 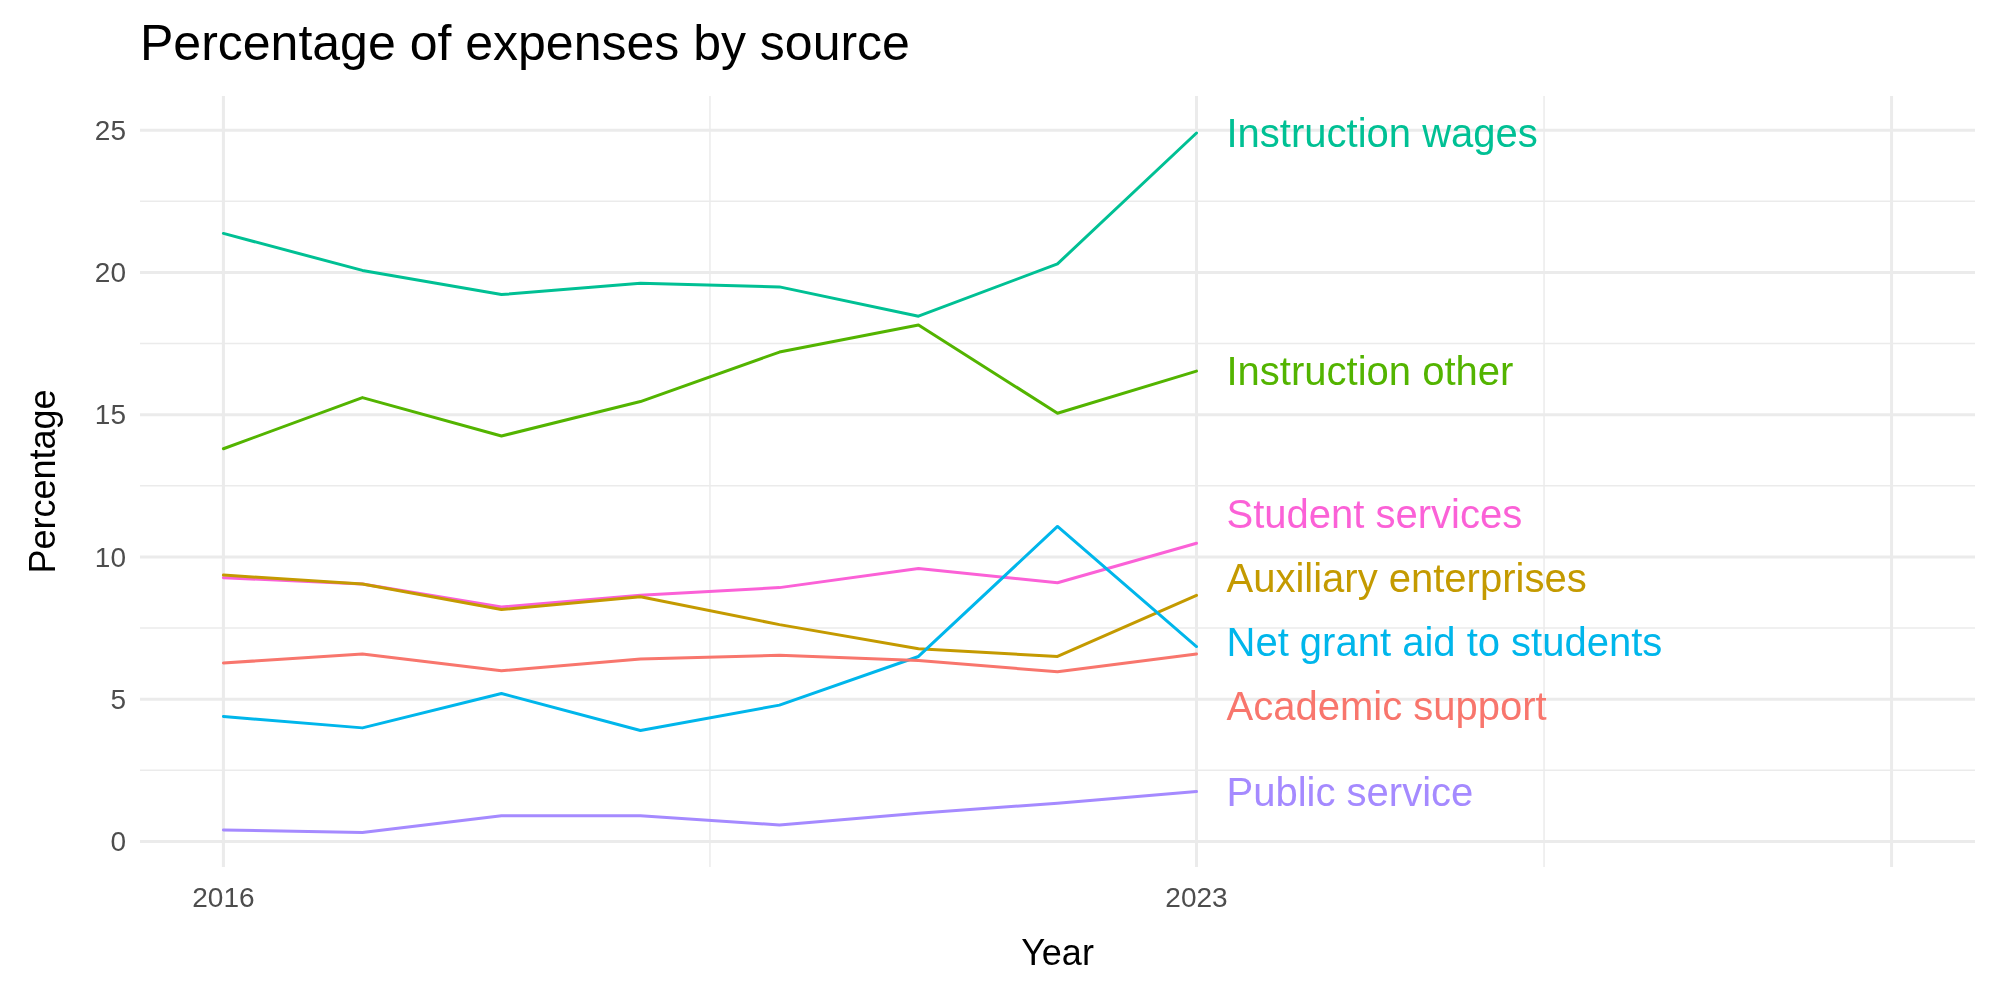 I want to click on x-axis-title: Year, so click(x=1057, y=952).